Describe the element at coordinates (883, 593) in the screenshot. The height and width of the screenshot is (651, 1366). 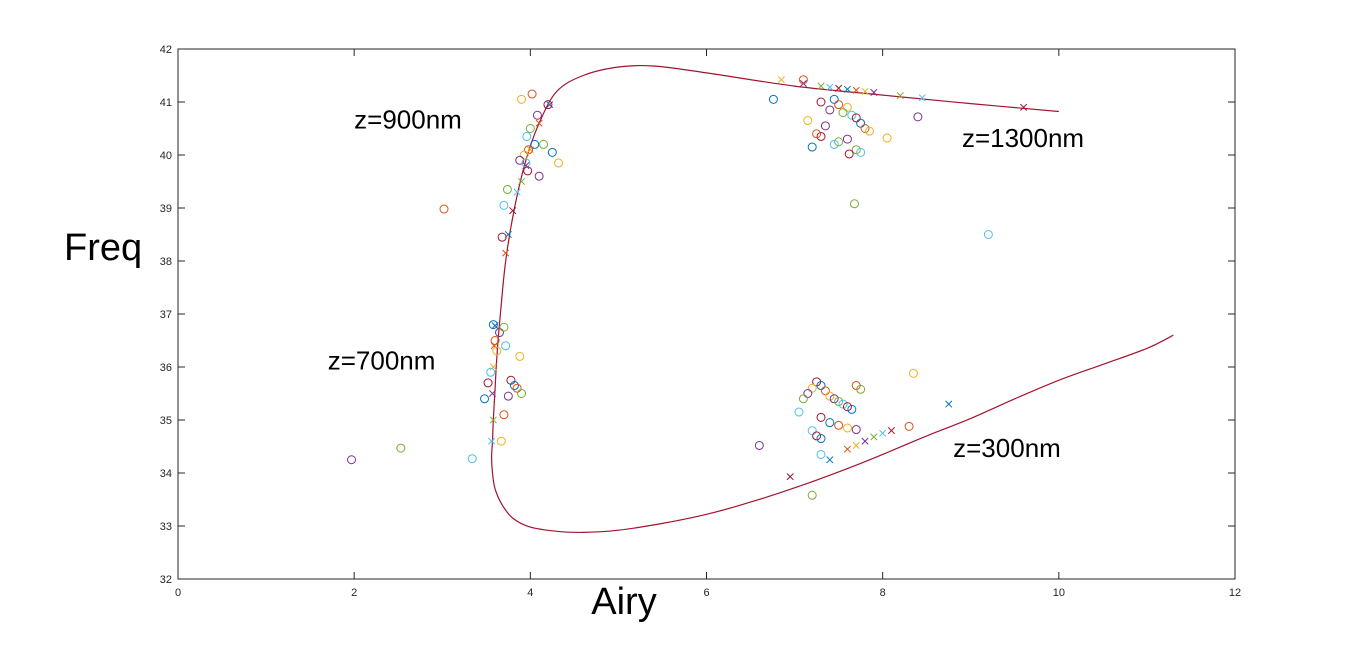
I see `x-tick-label: 8` at that location.